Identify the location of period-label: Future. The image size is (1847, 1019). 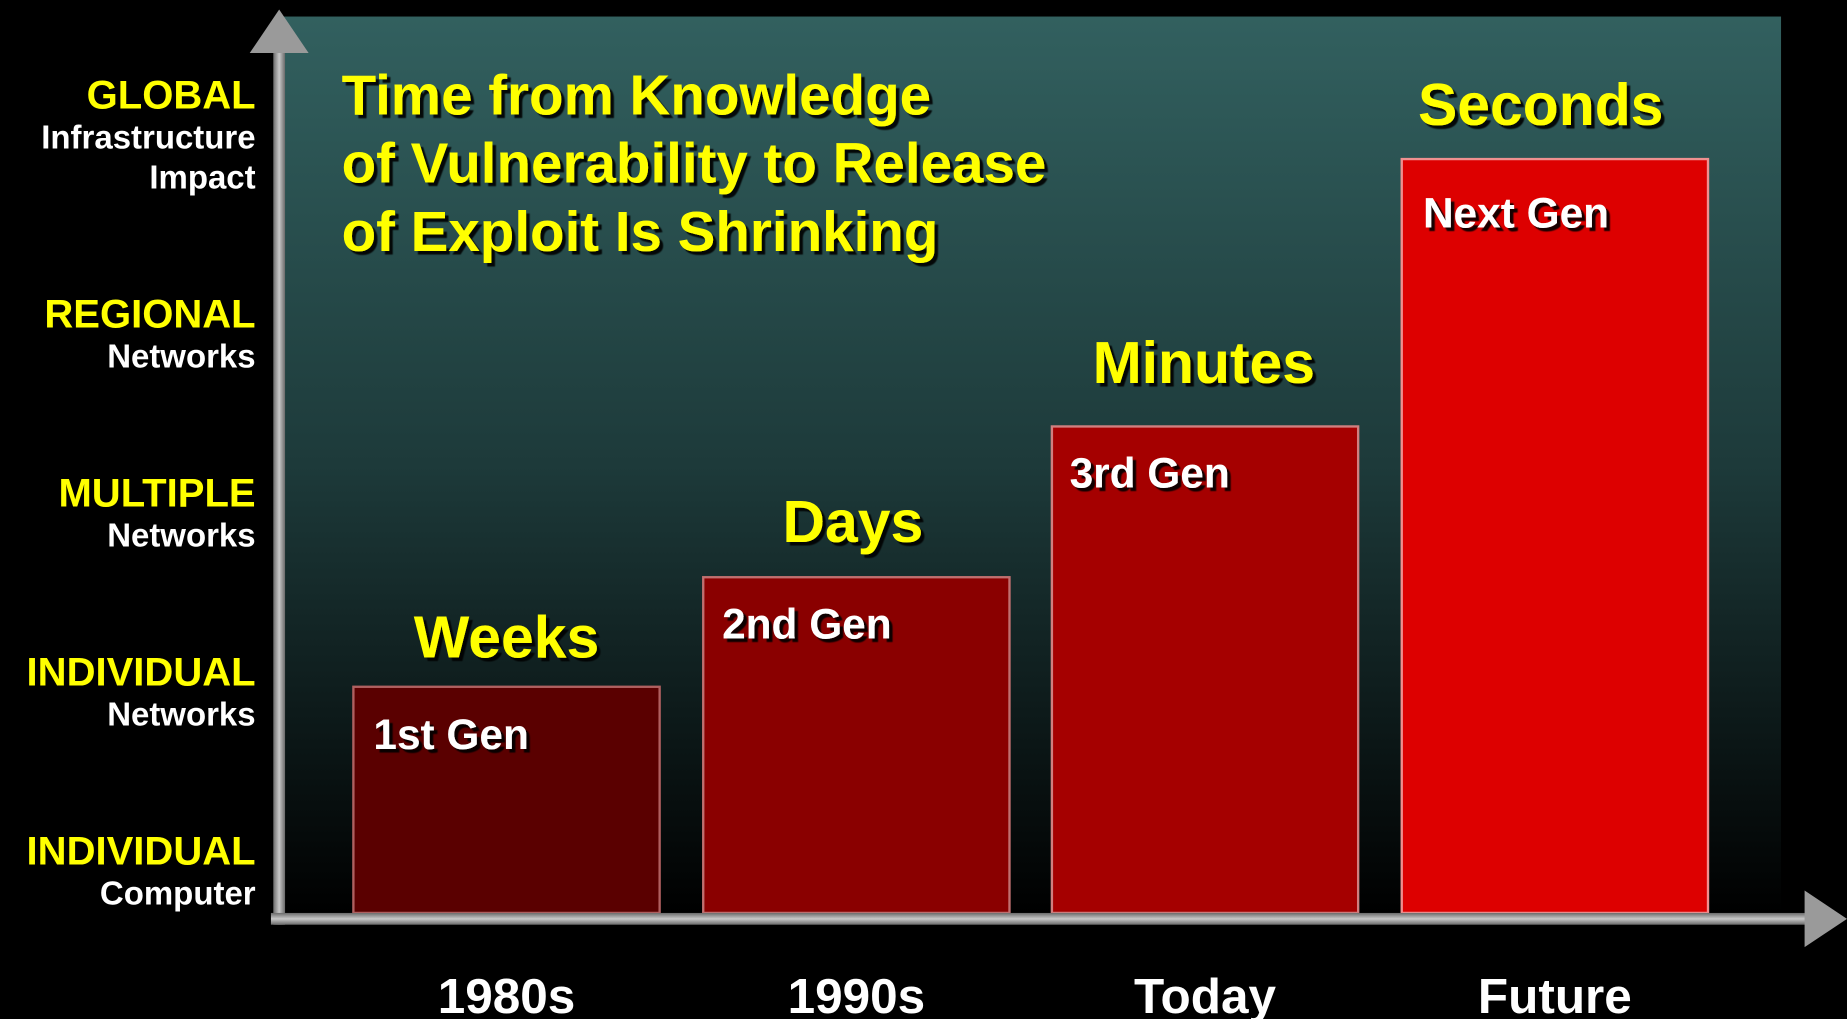
(1555, 994).